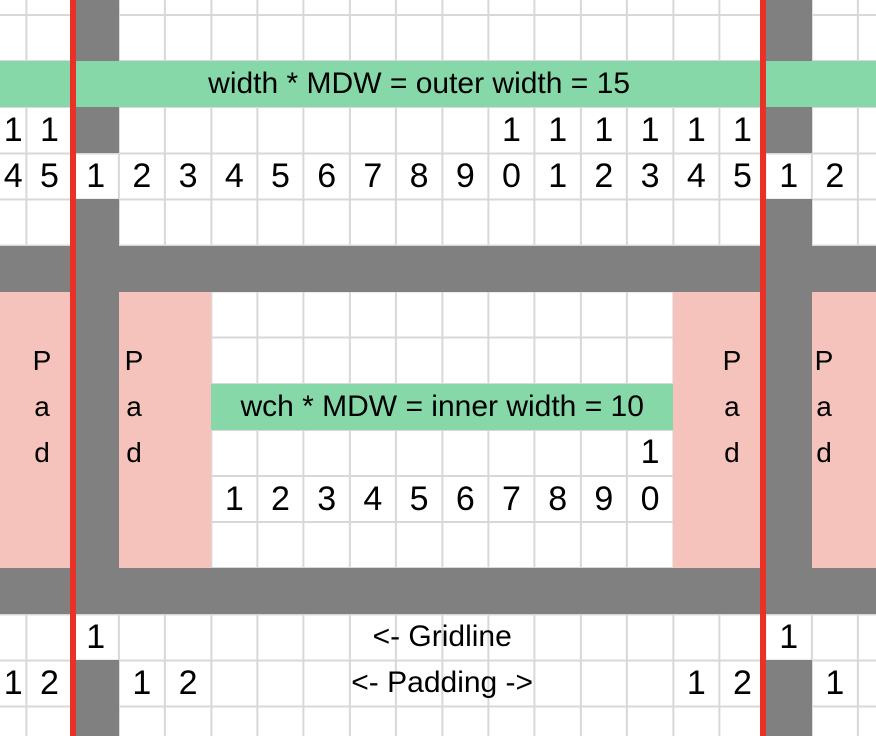 This screenshot has width=876, height=736. I want to click on padding-block-outer-right: P a d, so click(843, 430).